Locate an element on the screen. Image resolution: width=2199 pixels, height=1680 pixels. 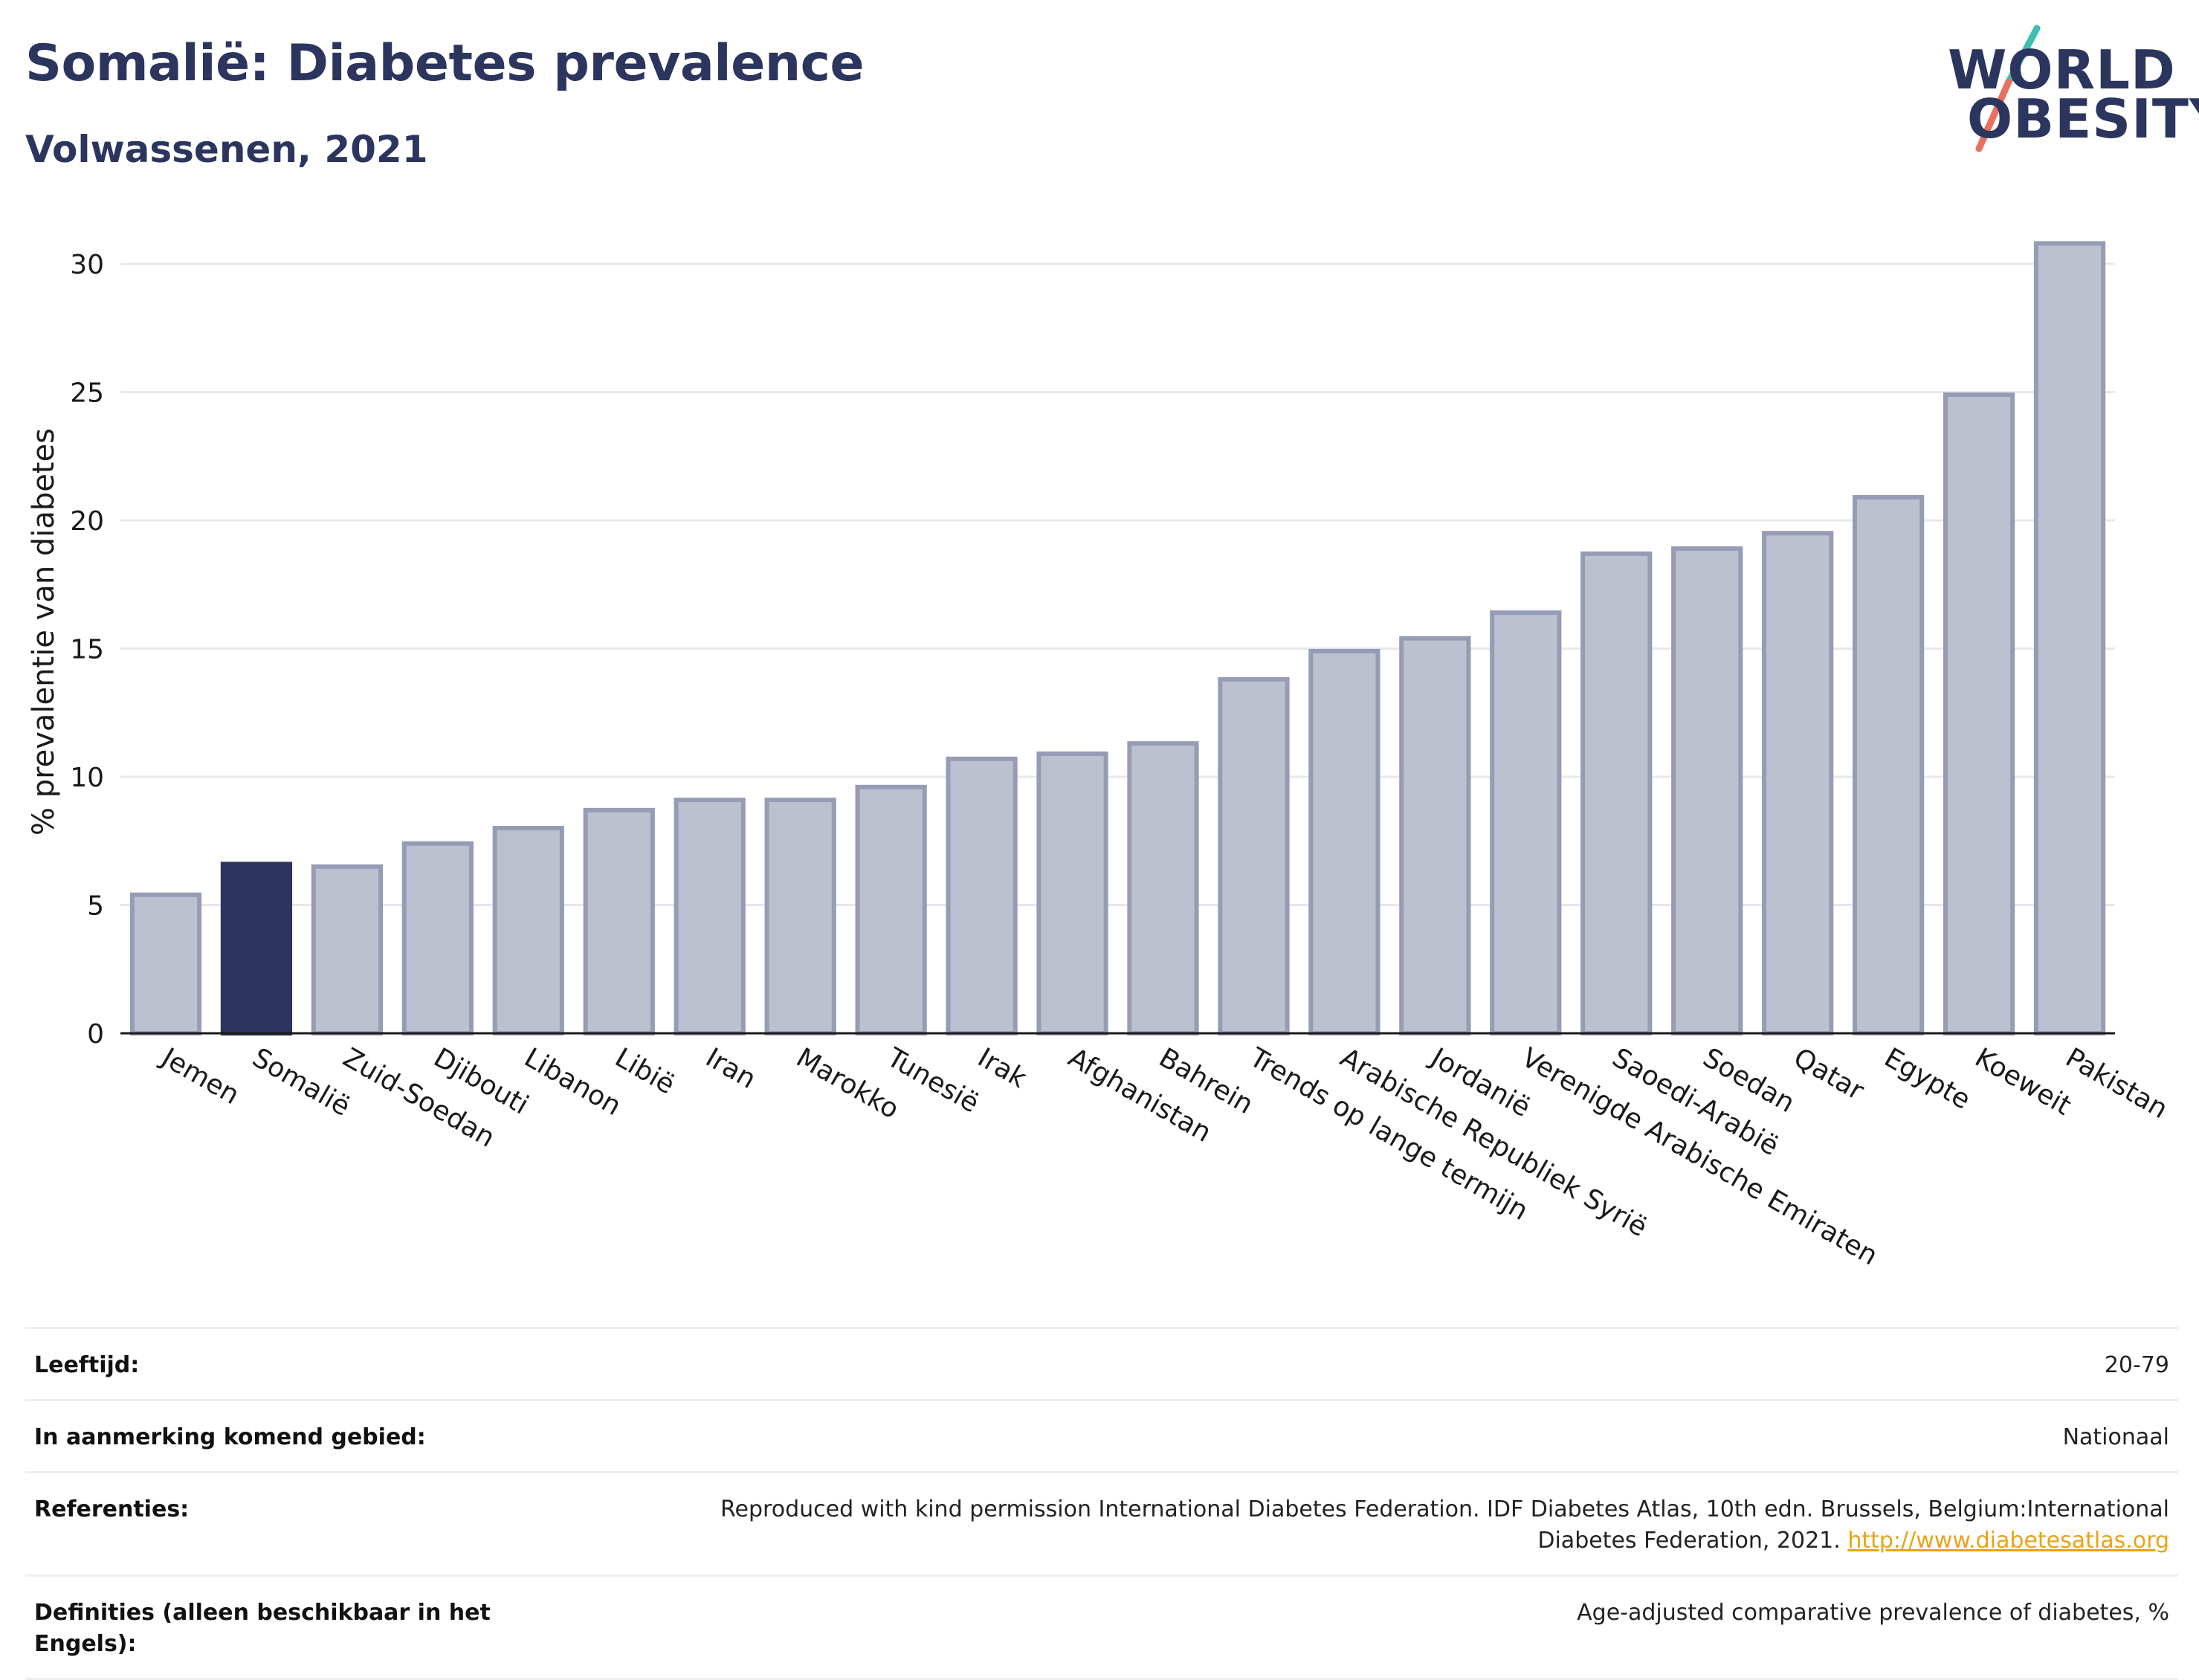
x-tick-label: Irak is located at coordinates (1002, 1068).